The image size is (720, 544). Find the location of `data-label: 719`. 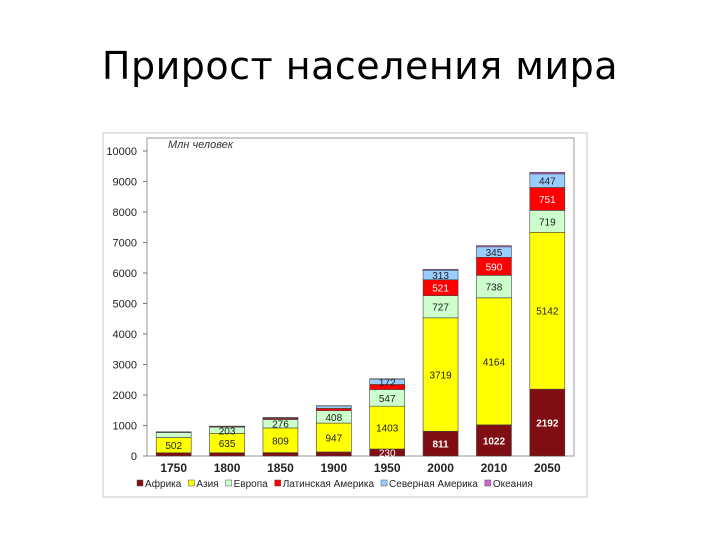

data-label: 719 is located at coordinates (547, 222).